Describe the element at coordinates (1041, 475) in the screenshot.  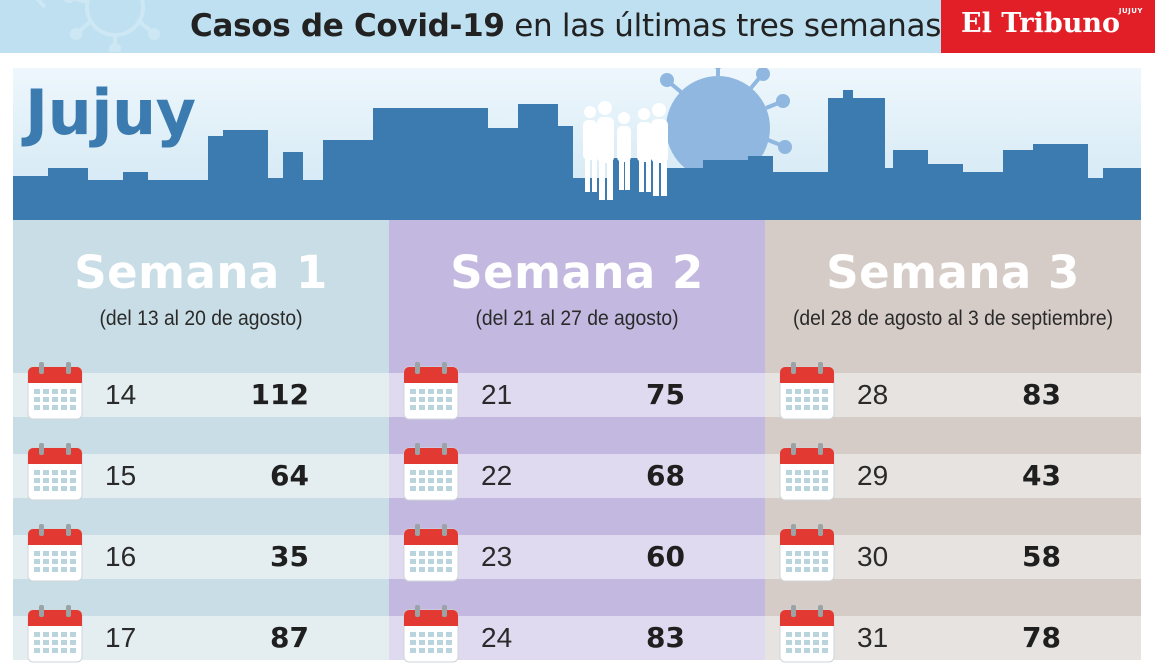
I see `cases-value: 43` at that location.